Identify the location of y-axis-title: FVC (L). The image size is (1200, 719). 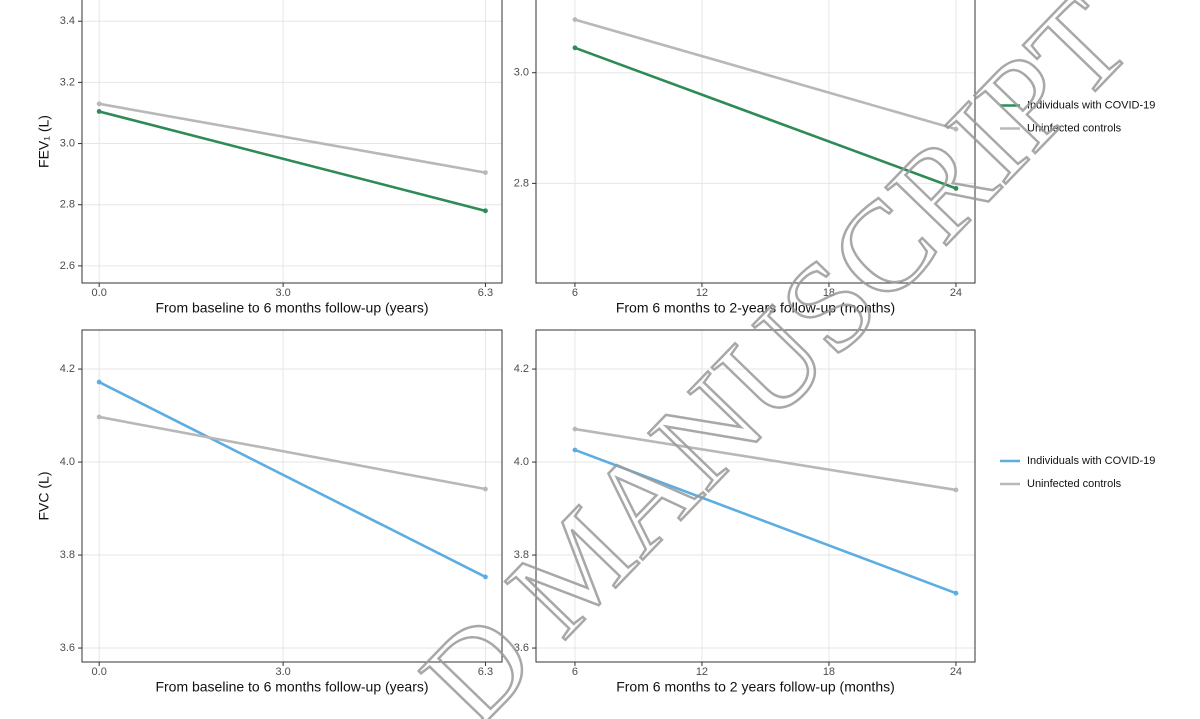
(44, 496).